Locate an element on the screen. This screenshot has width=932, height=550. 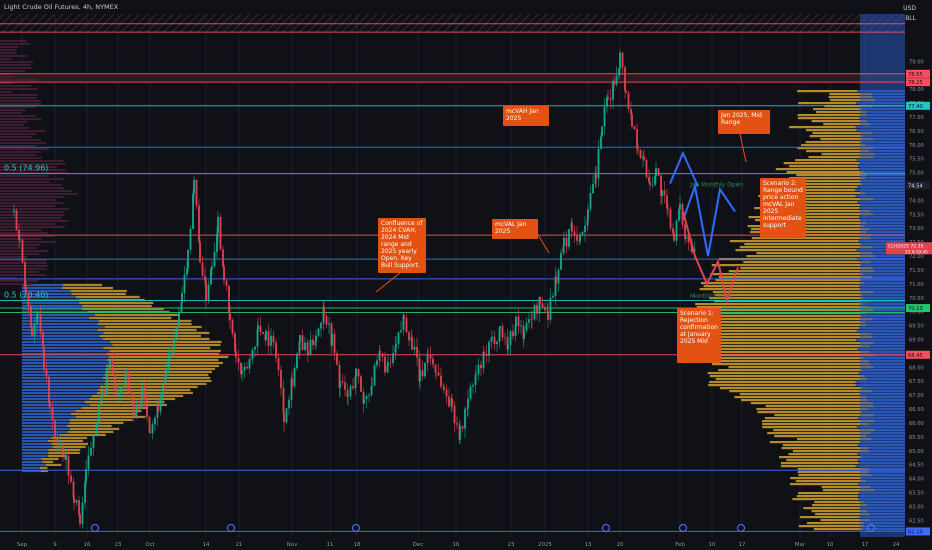
currency: USD is located at coordinates (909, 8).